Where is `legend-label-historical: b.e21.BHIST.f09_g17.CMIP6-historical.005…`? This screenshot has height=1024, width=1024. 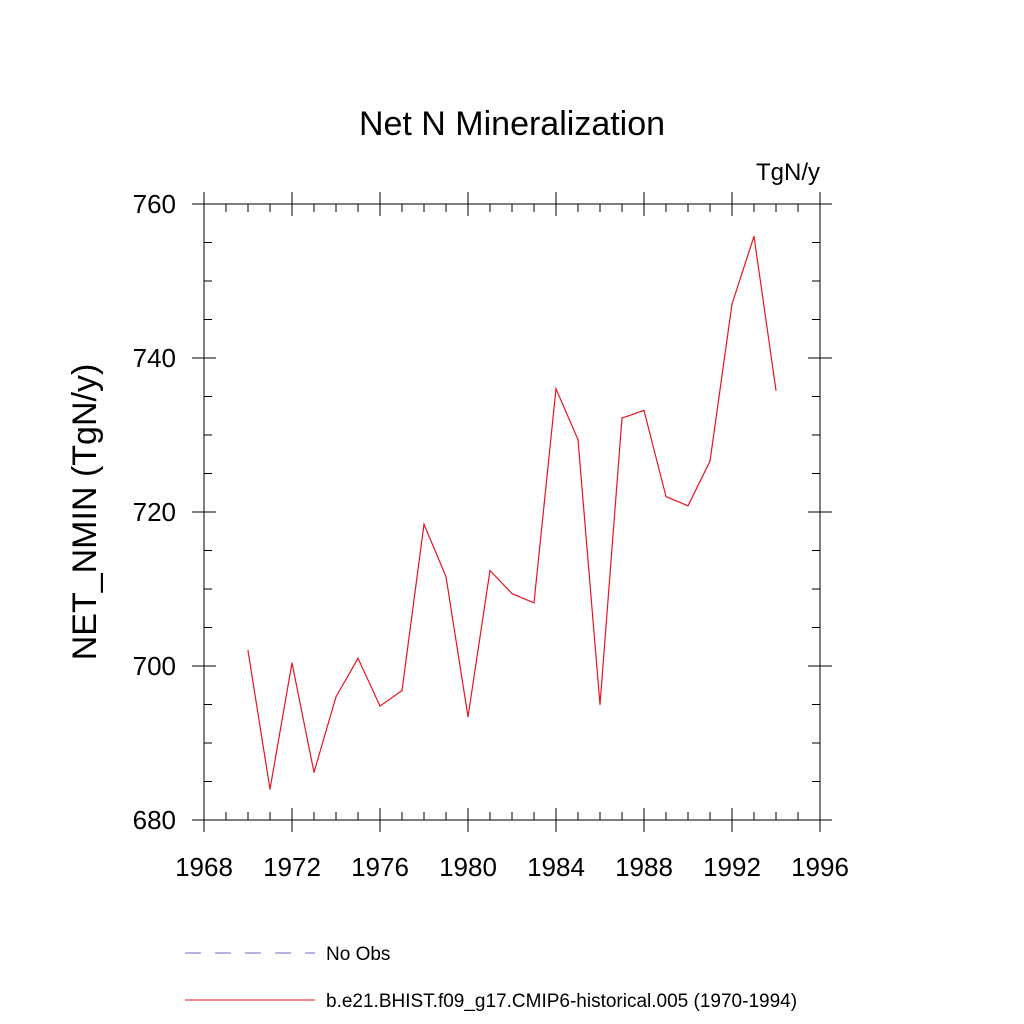 legend-label-historical: b.e21.BHIST.f09_g17.CMIP6-historical.005… is located at coordinates (561, 1001).